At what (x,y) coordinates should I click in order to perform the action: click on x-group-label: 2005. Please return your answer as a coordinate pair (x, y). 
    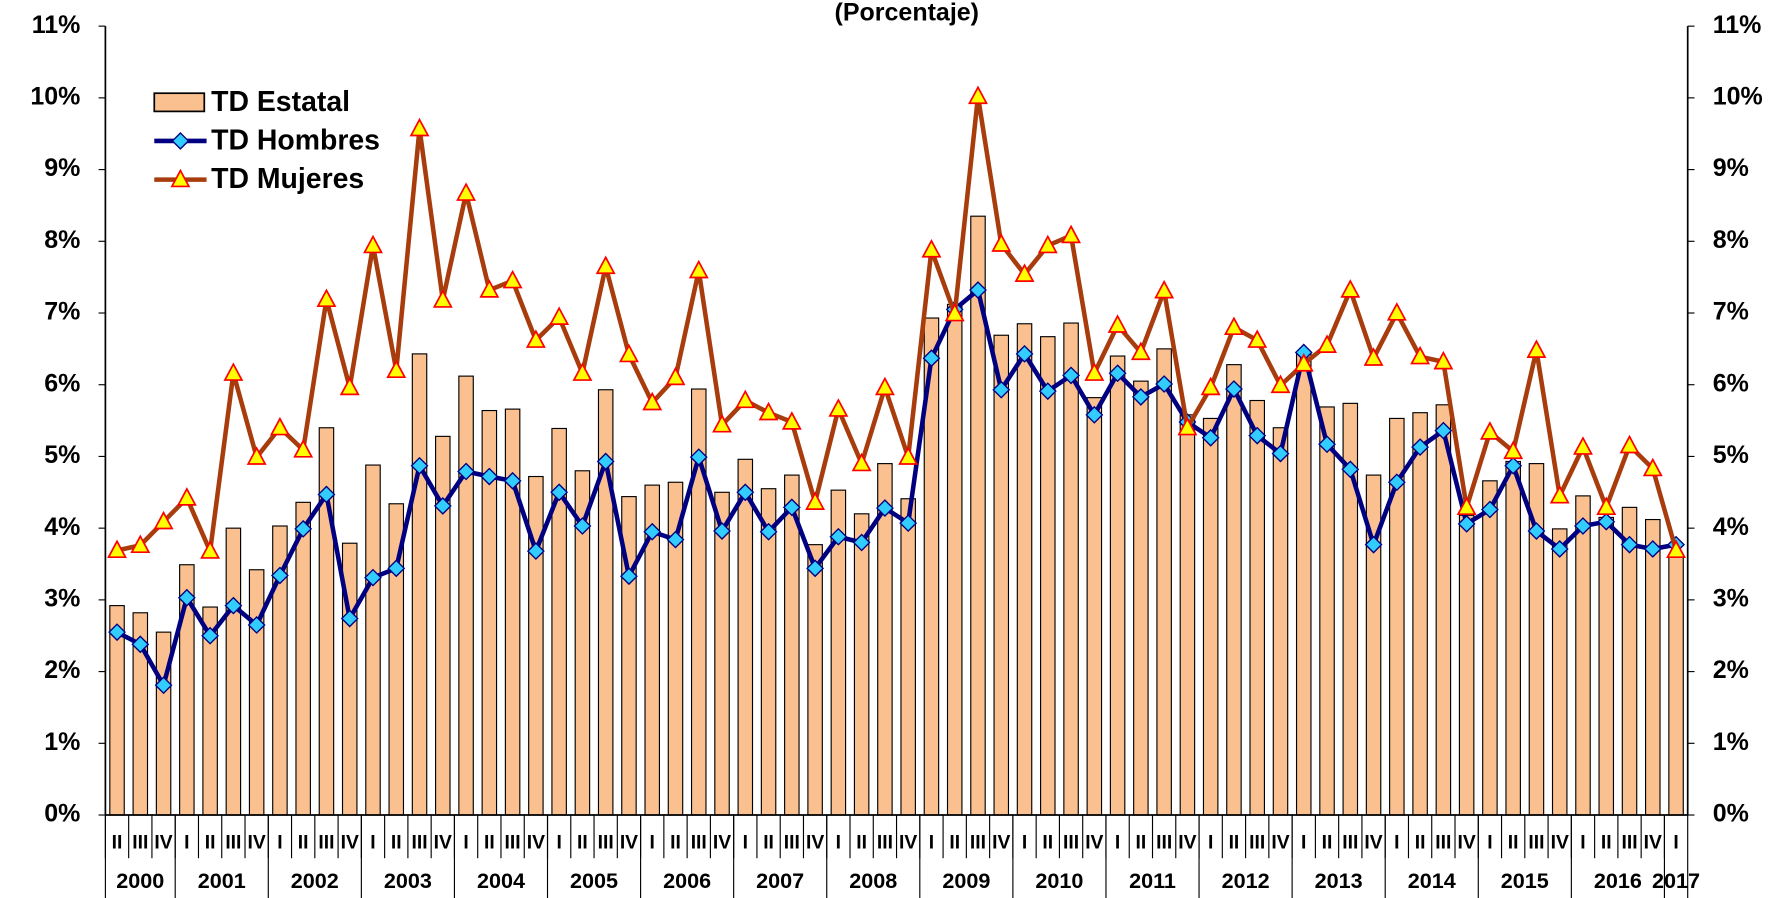
    Looking at the image, I should click on (594, 880).